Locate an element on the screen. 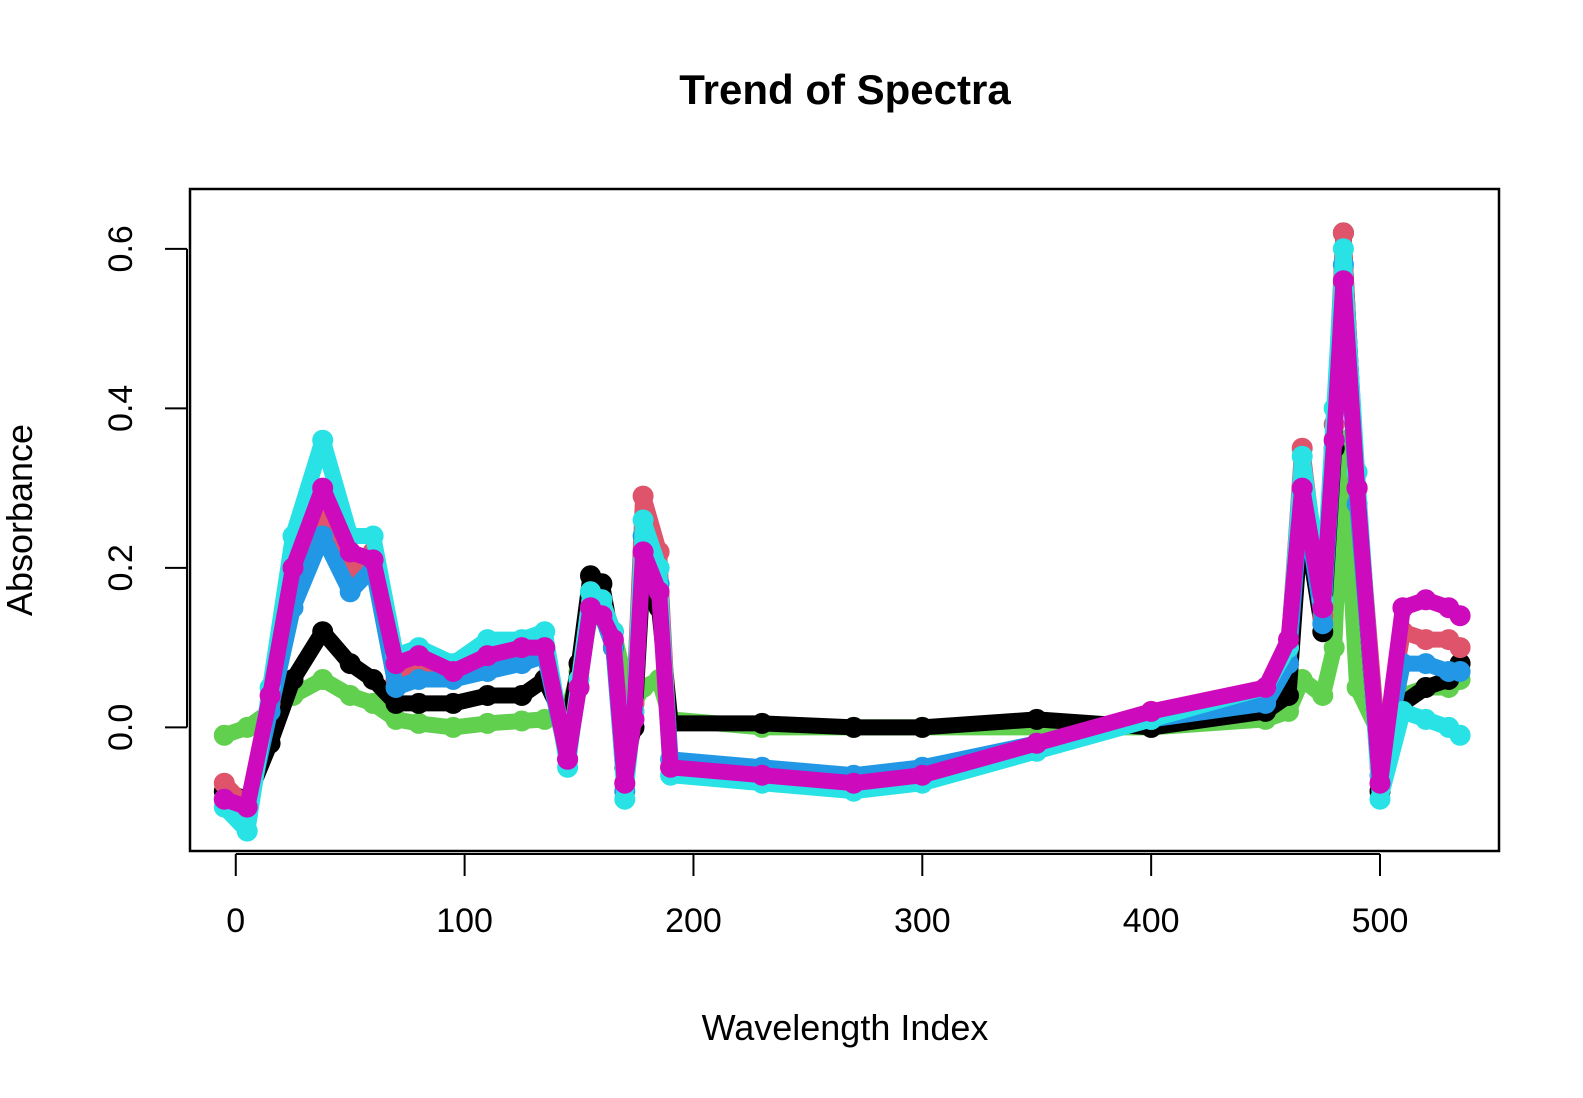  x-axis: 0 100 200 300 400 500 is located at coordinates (817, 896).